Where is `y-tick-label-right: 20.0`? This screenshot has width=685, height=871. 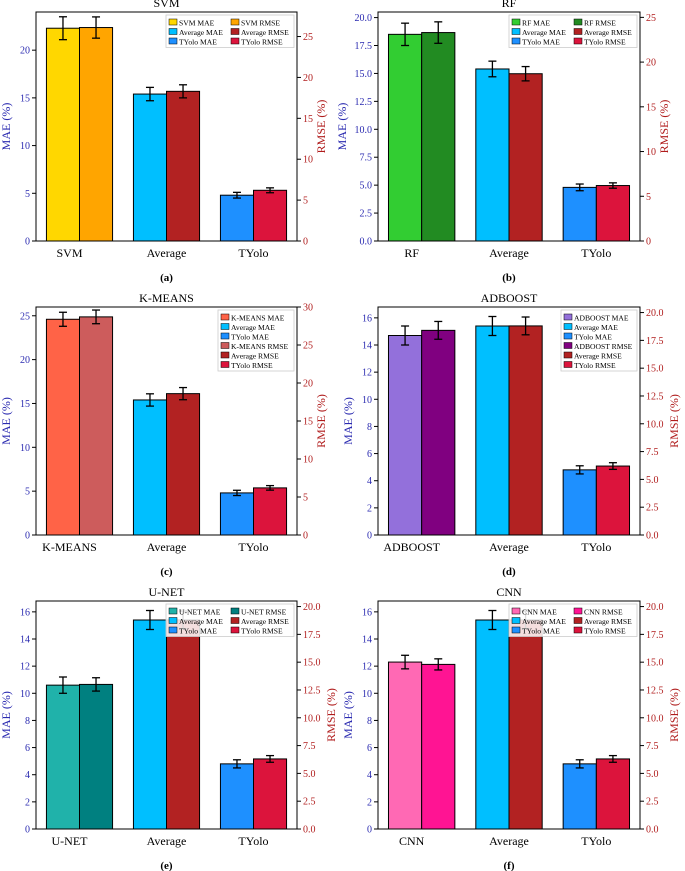 y-tick-label-right: 20.0 is located at coordinates (655, 313).